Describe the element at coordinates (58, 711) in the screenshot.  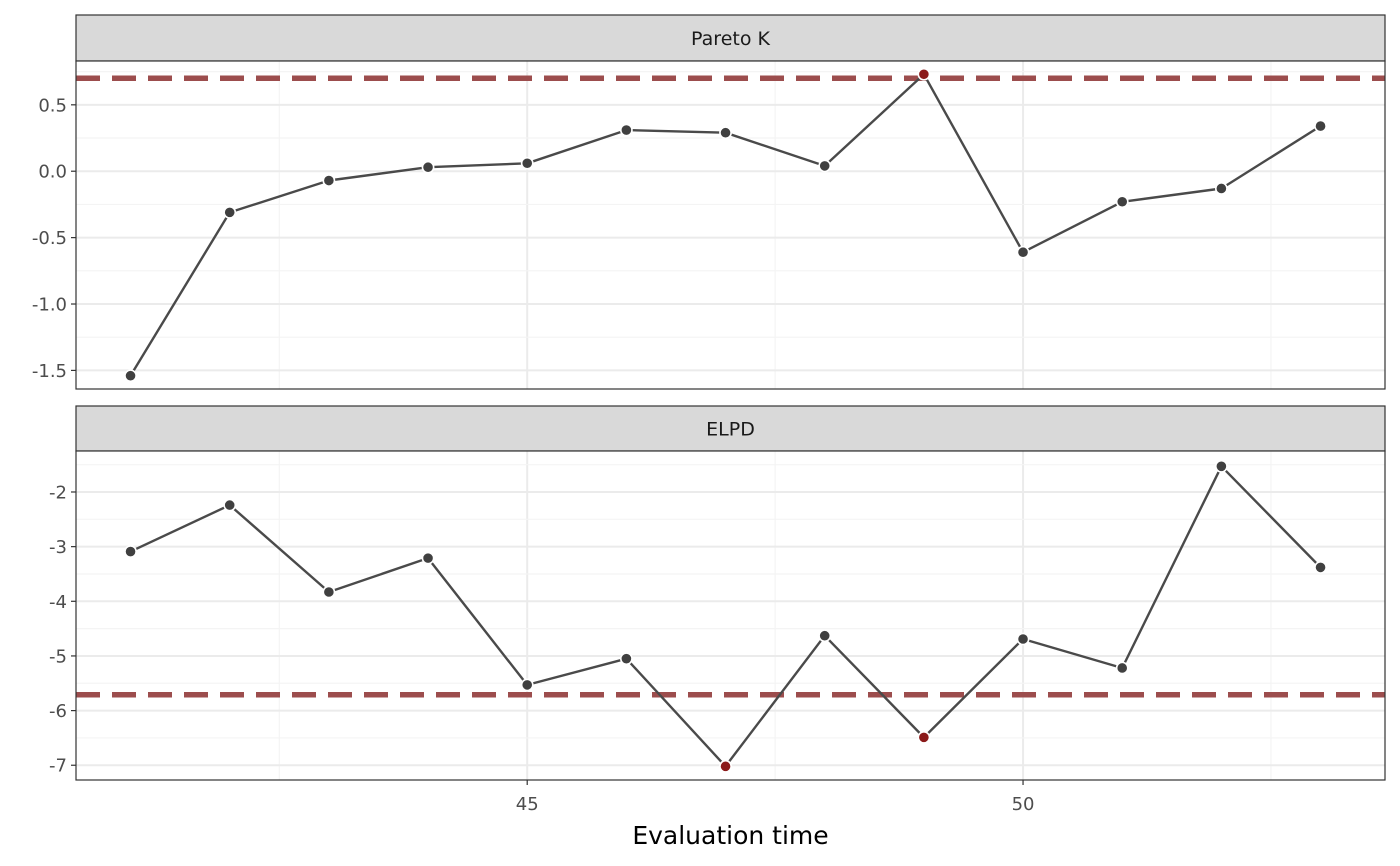
I see `y-tick-label: -6` at that location.